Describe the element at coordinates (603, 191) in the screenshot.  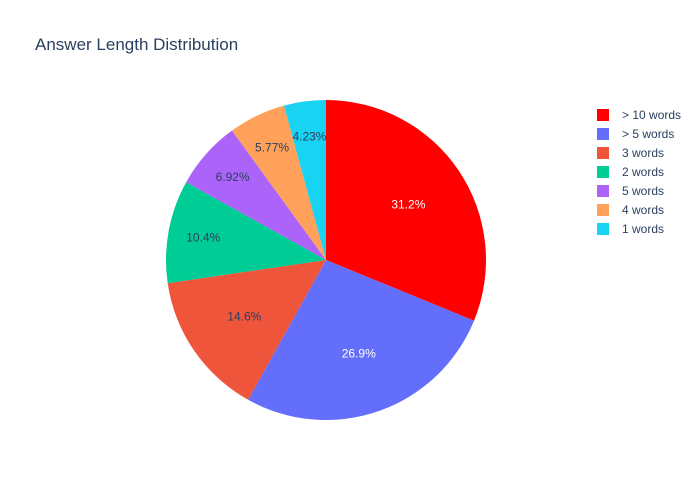
I see `legend-swatch-5-words` at that location.